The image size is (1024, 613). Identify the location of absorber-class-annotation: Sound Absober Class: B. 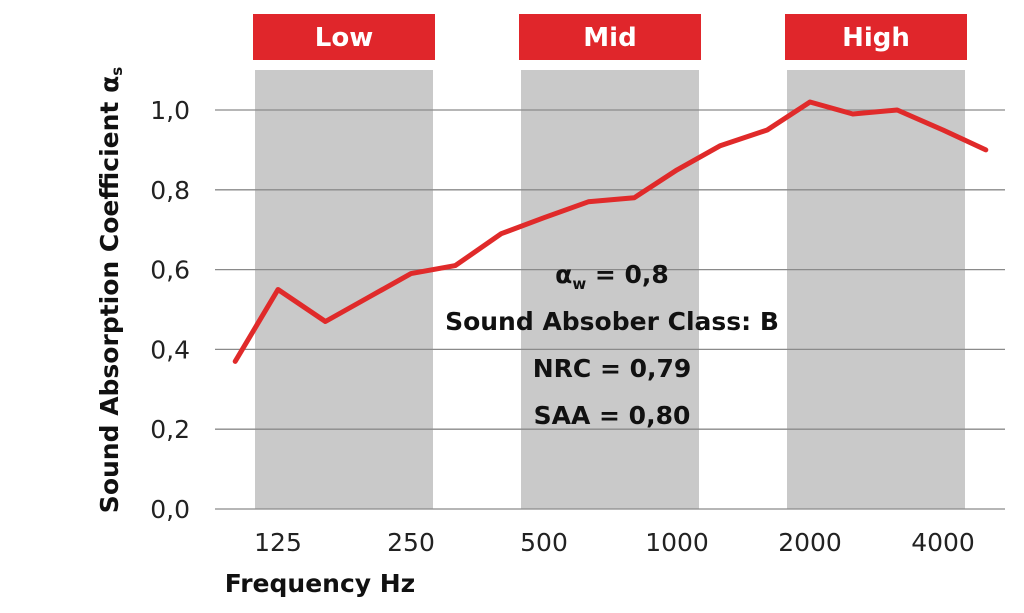
(612, 321).